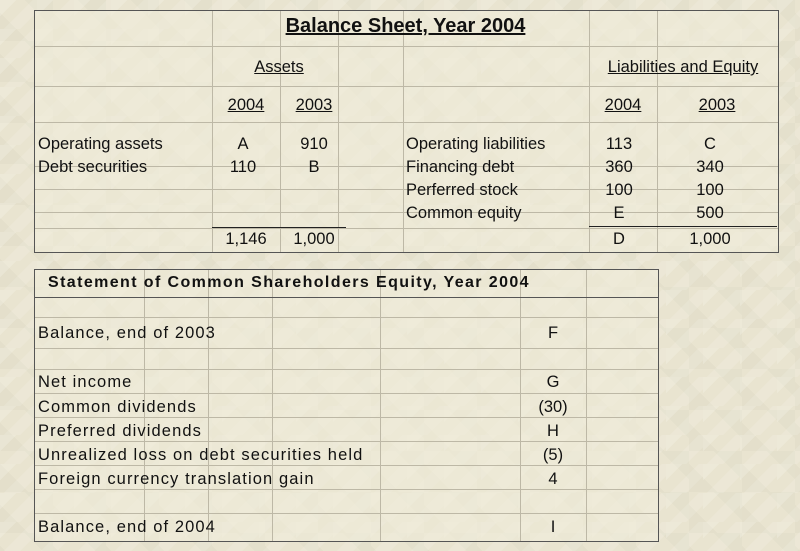  Describe the element at coordinates (553, 431) in the screenshot. I see `equity-item-value: H` at that location.